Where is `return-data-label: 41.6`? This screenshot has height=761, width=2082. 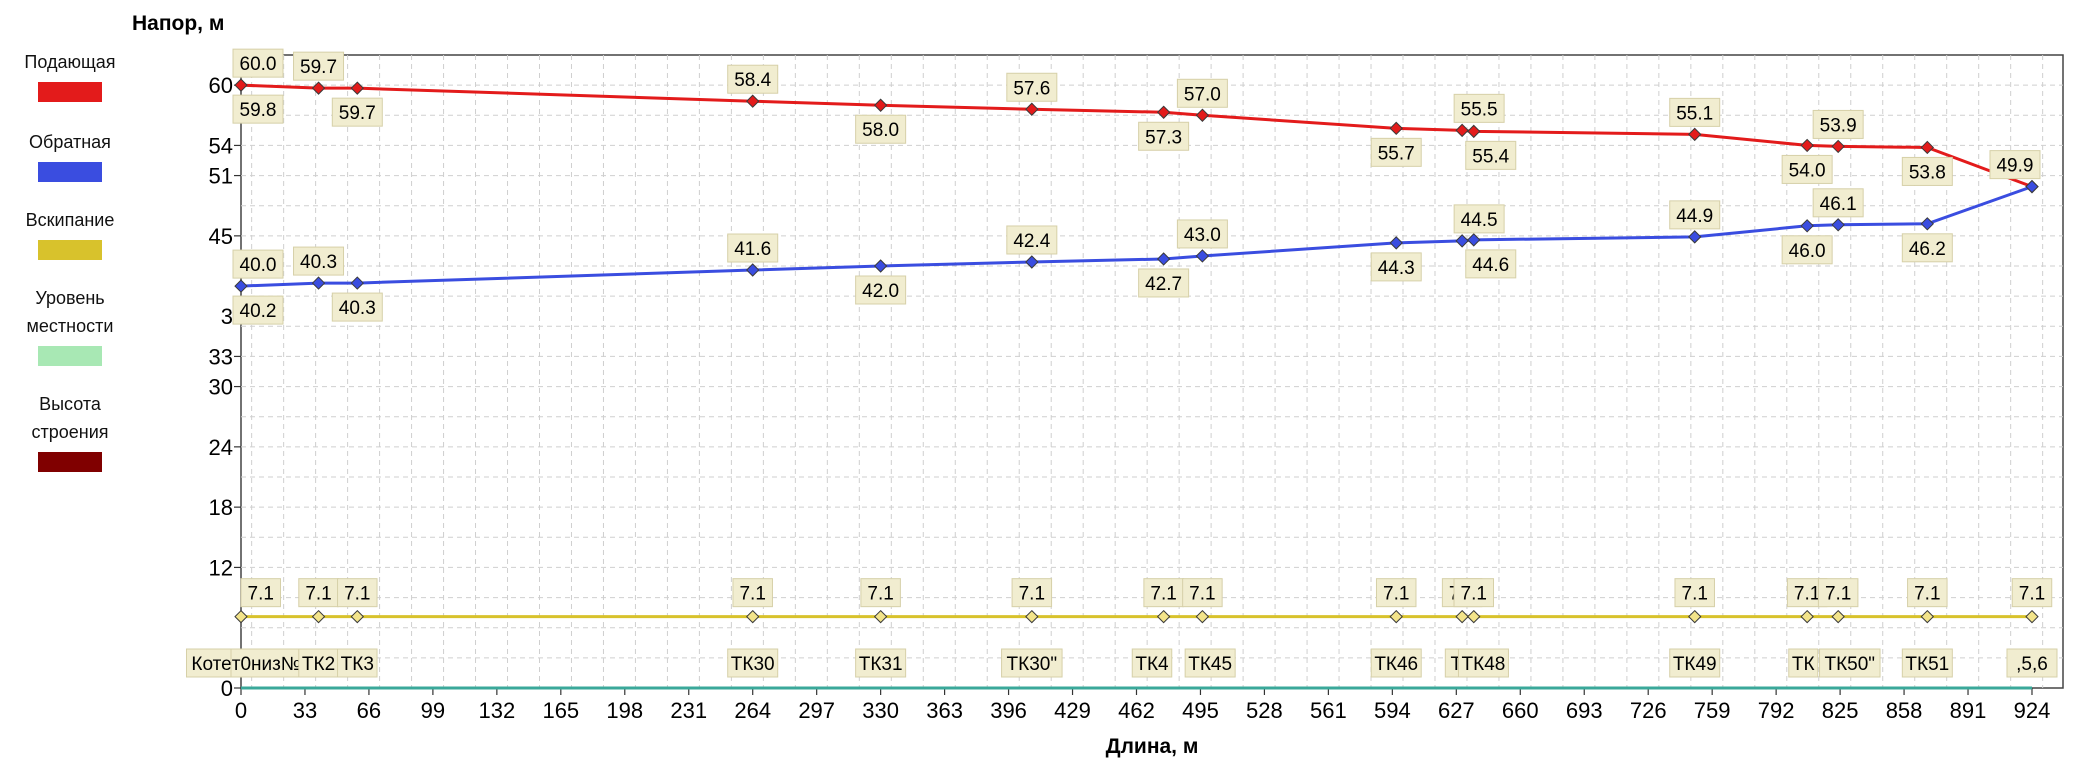
return-data-label: 41.6 is located at coordinates (753, 248).